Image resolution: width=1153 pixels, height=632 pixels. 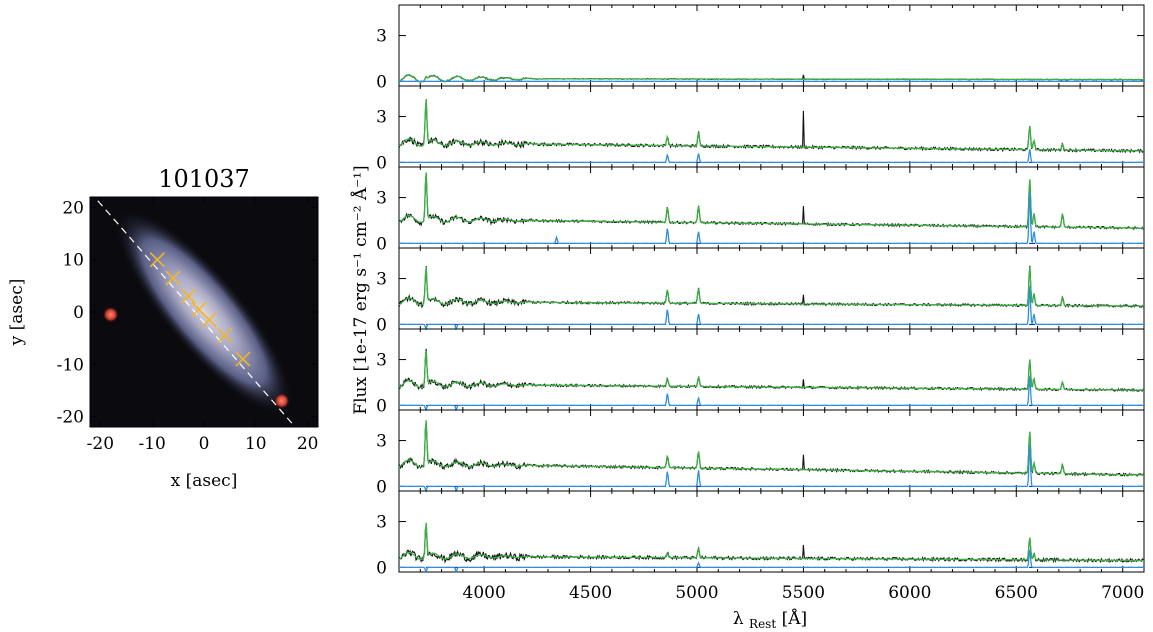 I want to click on image-x-tick-label: 20, so click(x=308, y=444).